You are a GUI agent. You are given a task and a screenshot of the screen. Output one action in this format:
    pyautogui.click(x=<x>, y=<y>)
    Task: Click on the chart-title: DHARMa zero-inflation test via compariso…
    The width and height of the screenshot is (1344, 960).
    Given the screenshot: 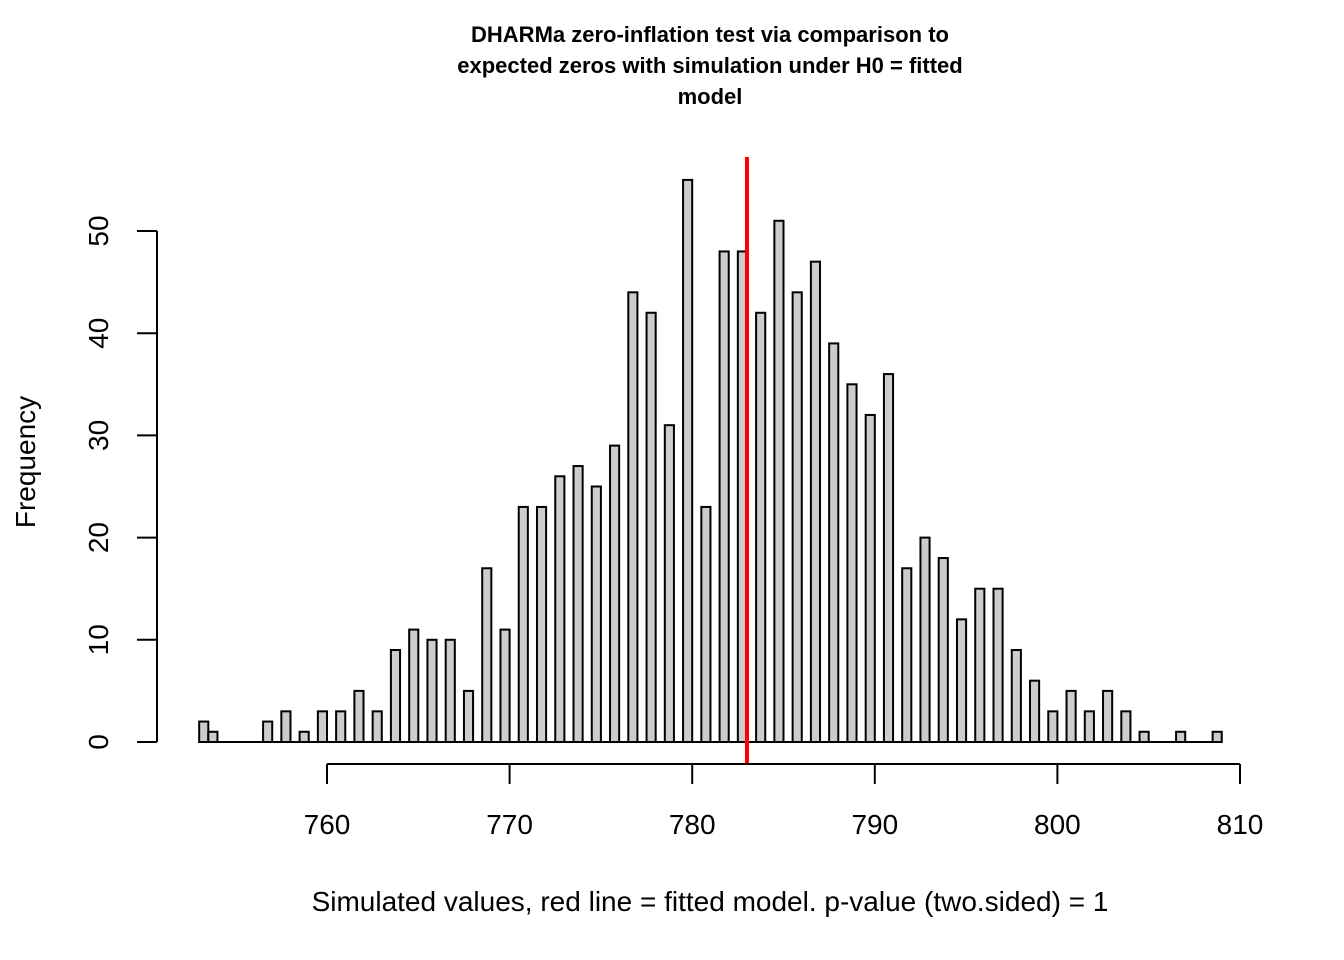 What is the action you would take?
    pyautogui.click(x=709, y=65)
    